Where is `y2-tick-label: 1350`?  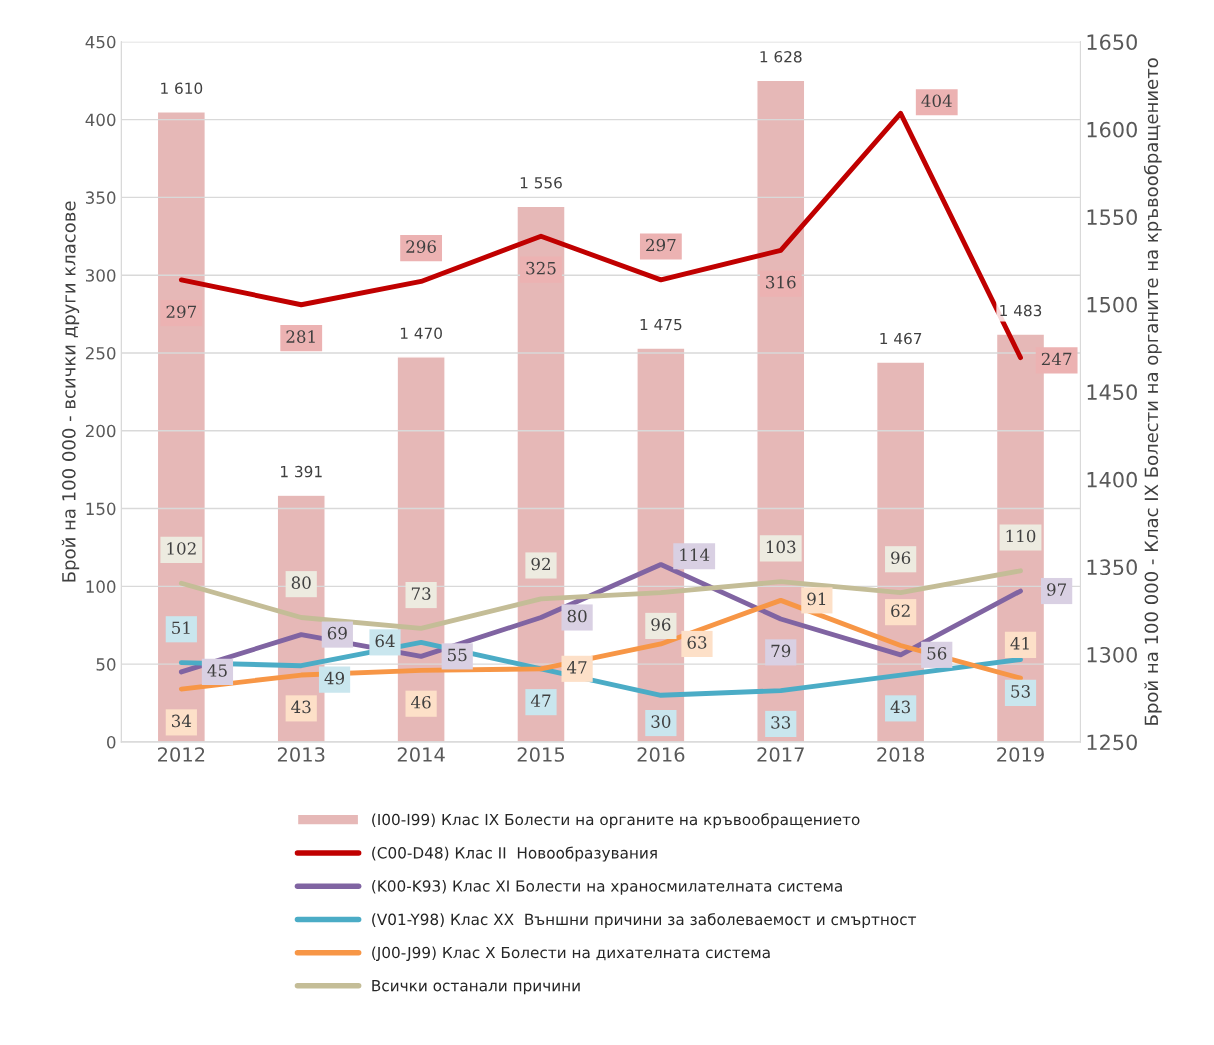 y2-tick-label: 1350 is located at coordinates (1112, 567).